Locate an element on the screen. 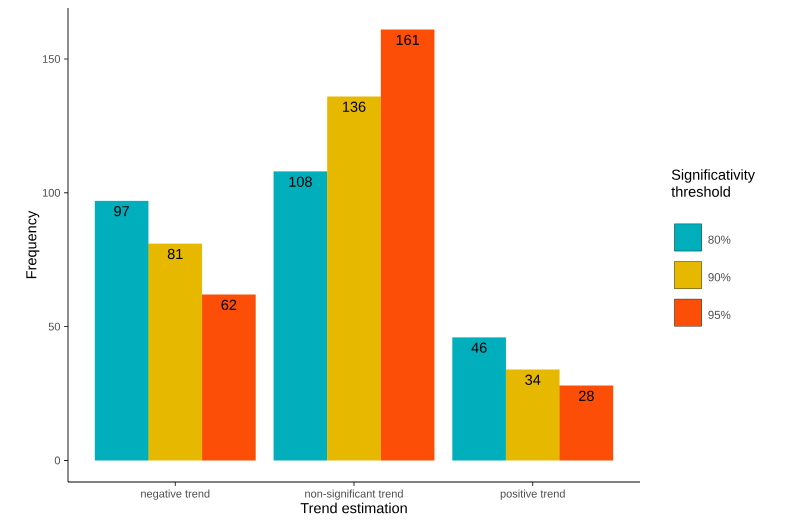 The width and height of the screenshot is (794, 532). x-axis-title: Trend estimation is located at coordinates (353, 508).